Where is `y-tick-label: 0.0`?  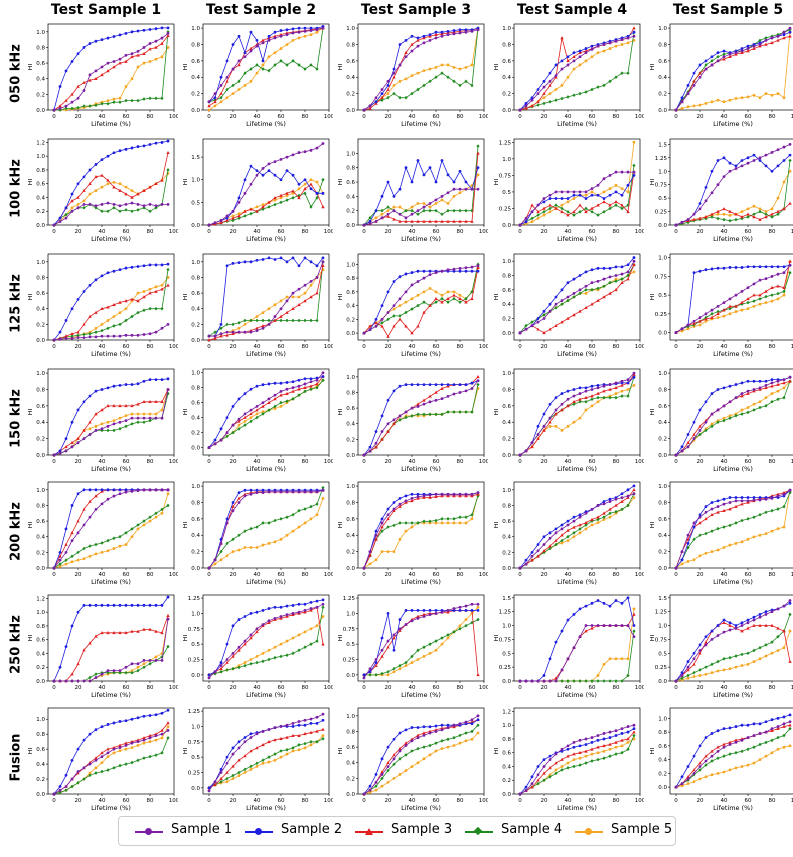 y-tick-label: 0.0 is located at coordinates (506, 456).